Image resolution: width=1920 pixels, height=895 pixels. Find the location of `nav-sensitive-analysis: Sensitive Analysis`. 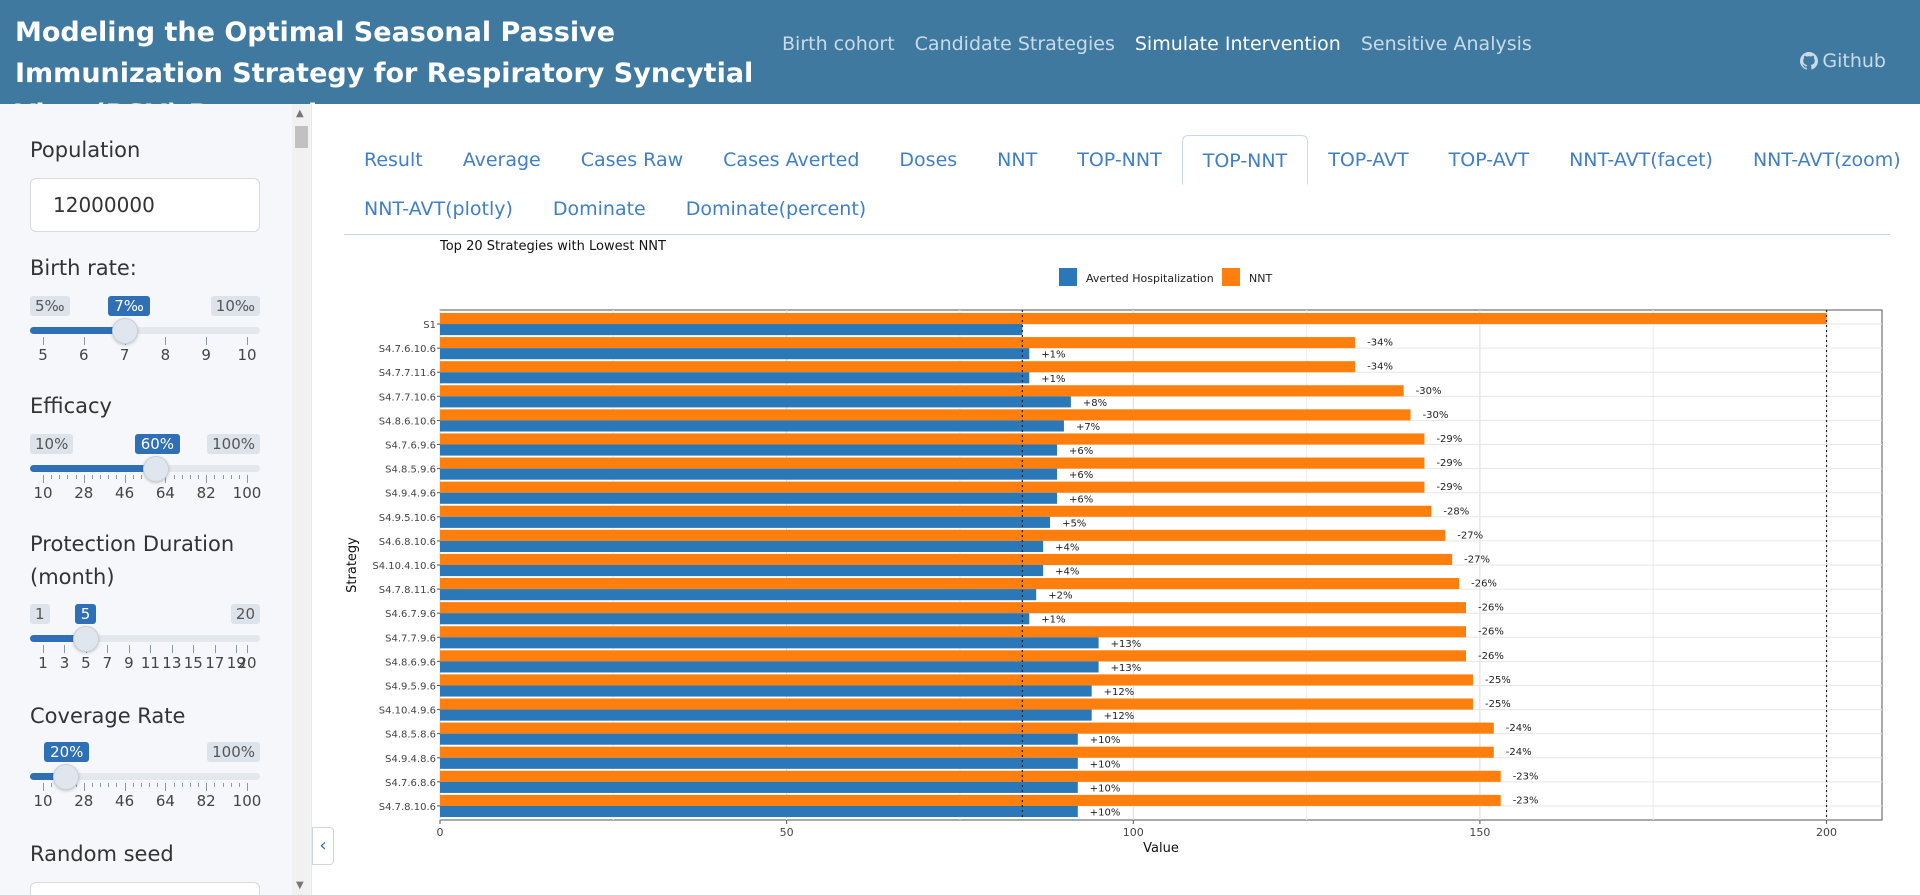

nav-sensitive-analysis: Sensitive Analysis is located at coordinates (1446, 44).